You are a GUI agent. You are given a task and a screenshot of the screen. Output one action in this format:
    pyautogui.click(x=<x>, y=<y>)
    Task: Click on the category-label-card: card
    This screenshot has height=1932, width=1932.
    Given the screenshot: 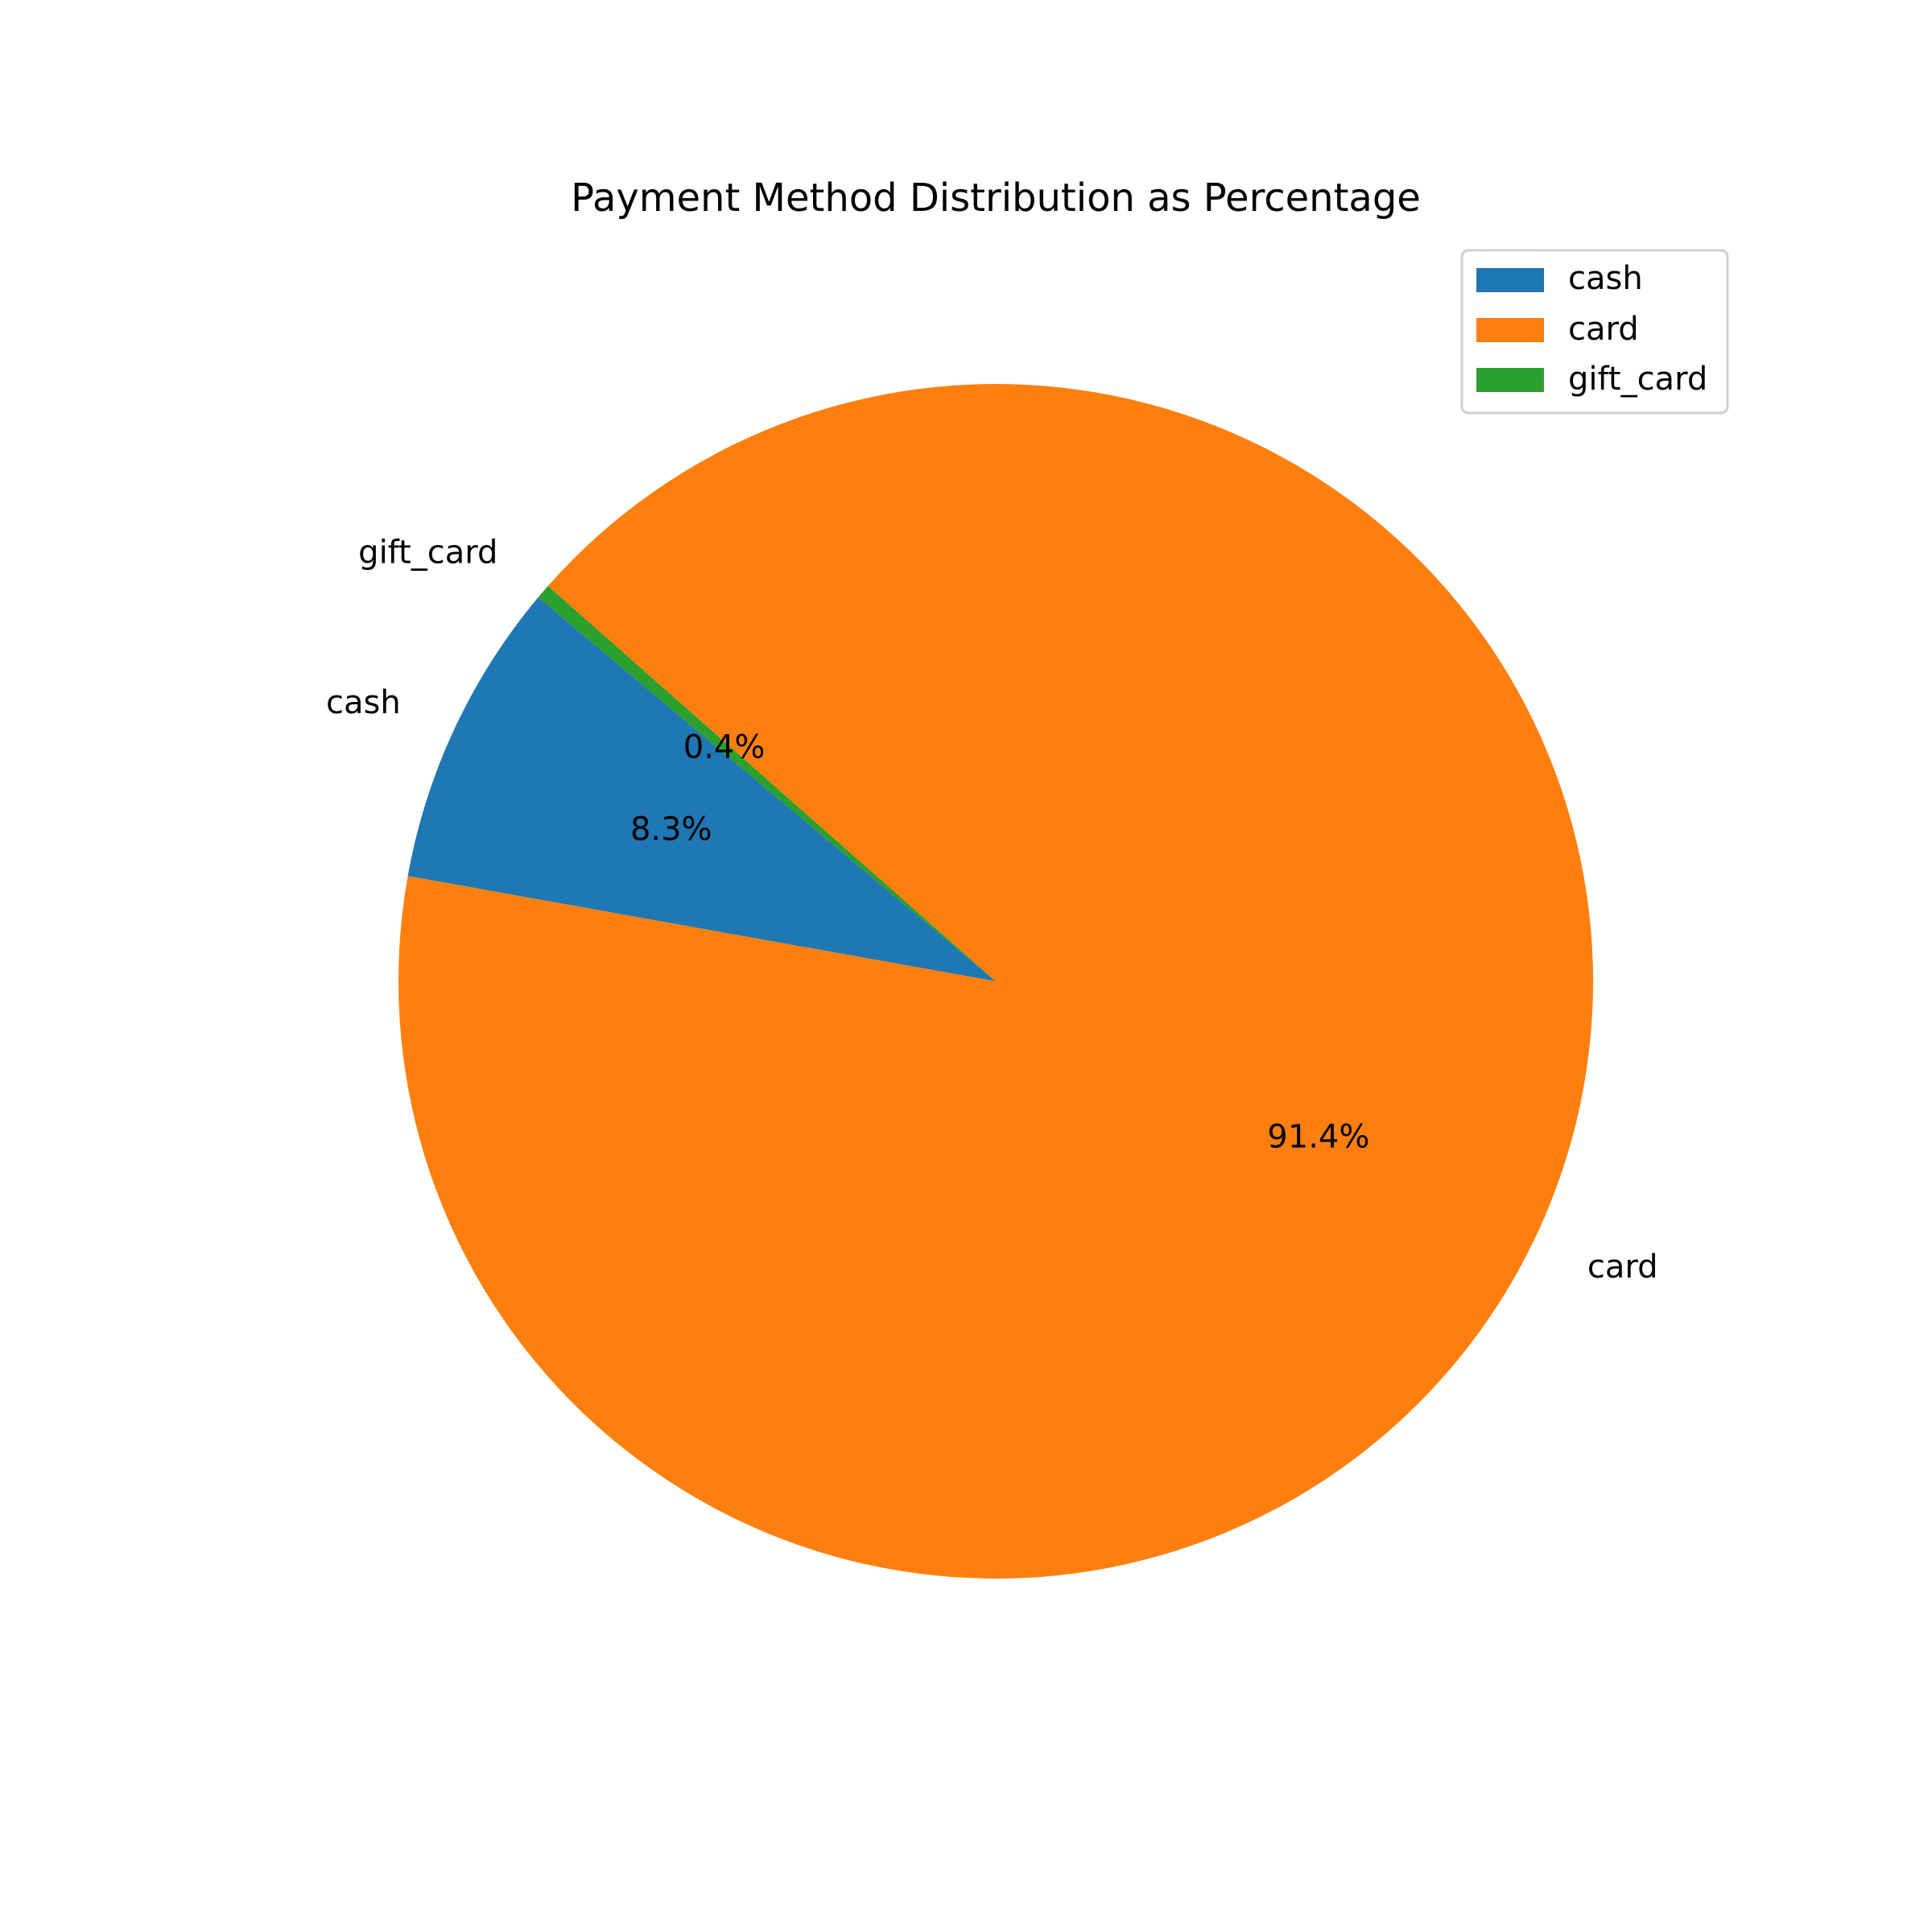 What is the action you would take?
    pyautogui.click(x=1622, y=1267)
    